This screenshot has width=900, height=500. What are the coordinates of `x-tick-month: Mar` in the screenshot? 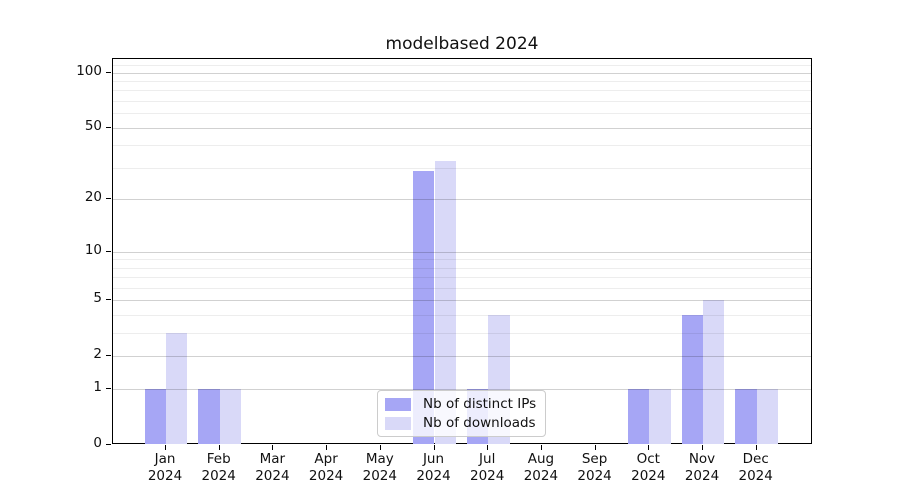 It's located at (272, 459).